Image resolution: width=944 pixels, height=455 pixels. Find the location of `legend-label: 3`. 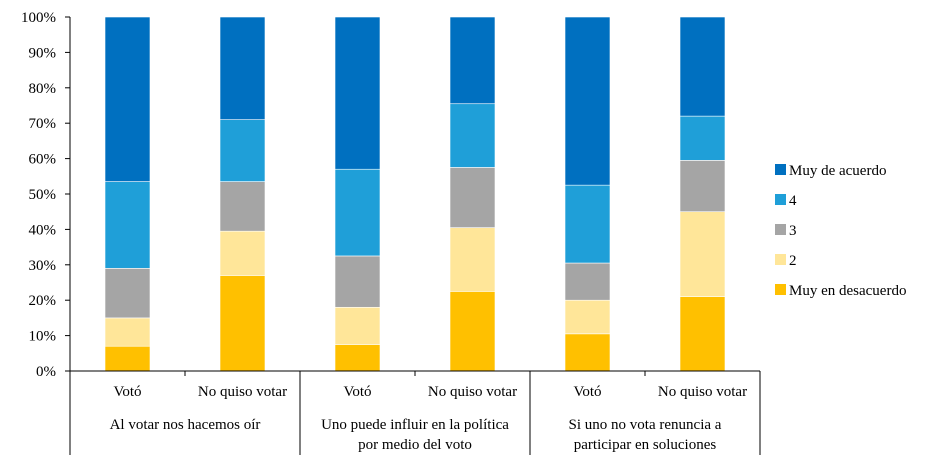

legend-label: 3 is located at coordinates (793, 231).